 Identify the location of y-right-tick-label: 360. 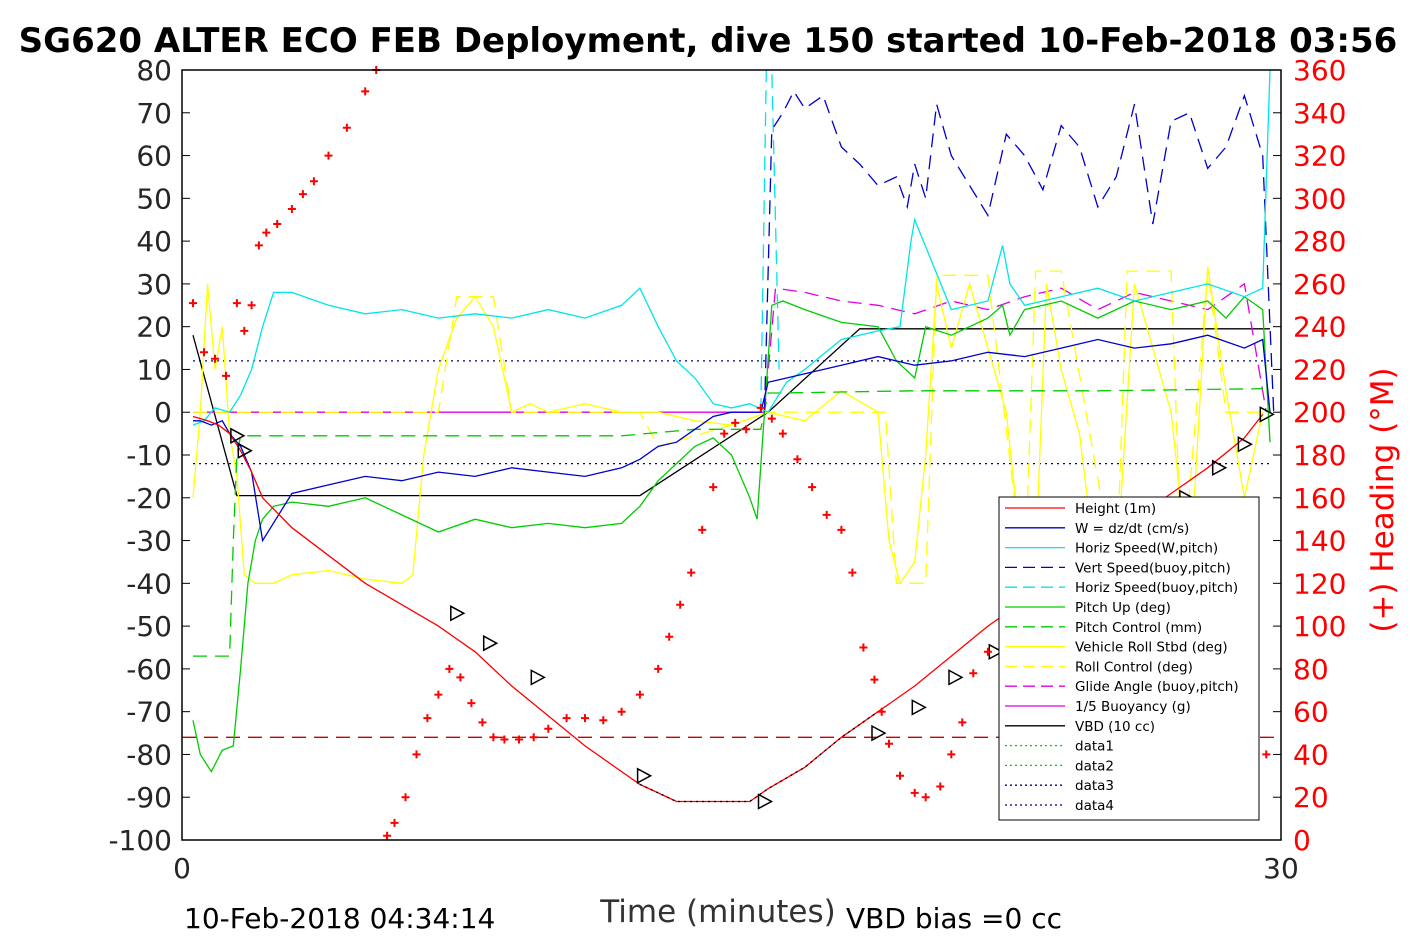
(1319, 70).